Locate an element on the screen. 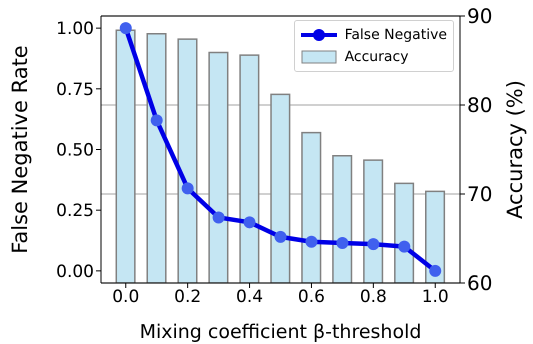 The width and height of the screenshot is (533, 344). y2-tick-label: 70 is located at coordinates (479, 194).